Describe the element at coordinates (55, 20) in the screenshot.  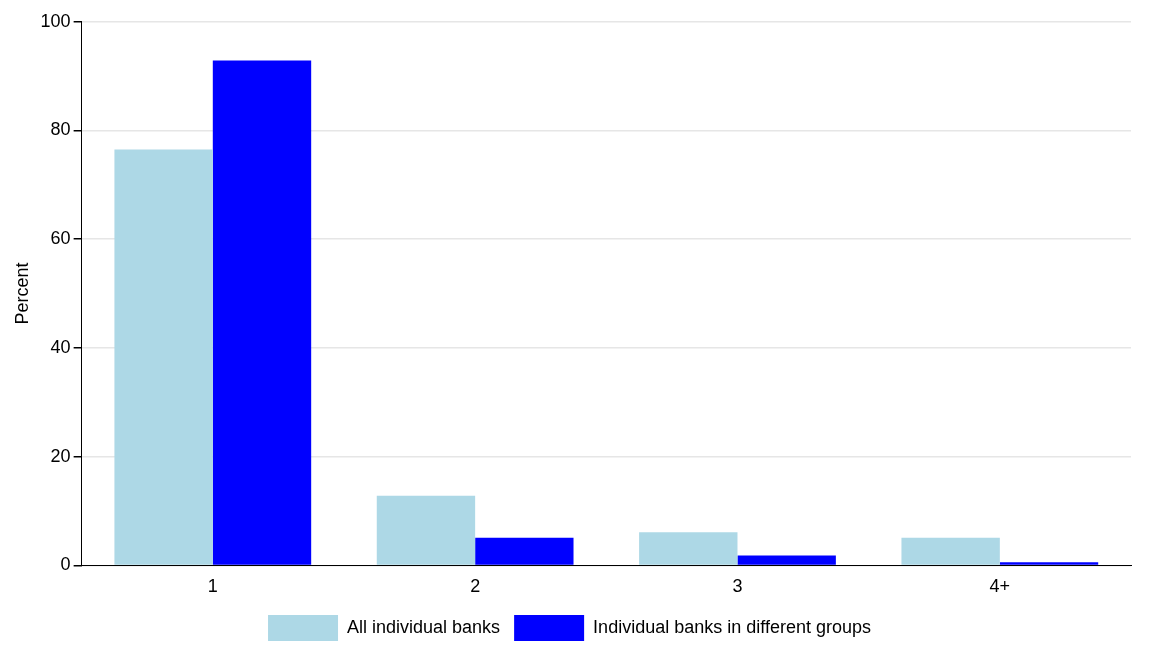
I see `y-tick-label: 100` at that location.